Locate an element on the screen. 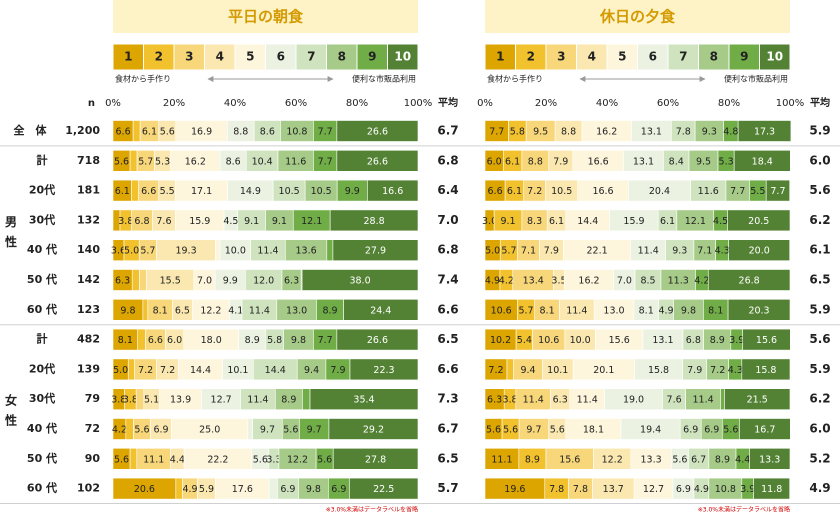 Image resolution: width=840 pixels, height=525 pixels. data-label: 6.3 is located at coordinates (291, 281).